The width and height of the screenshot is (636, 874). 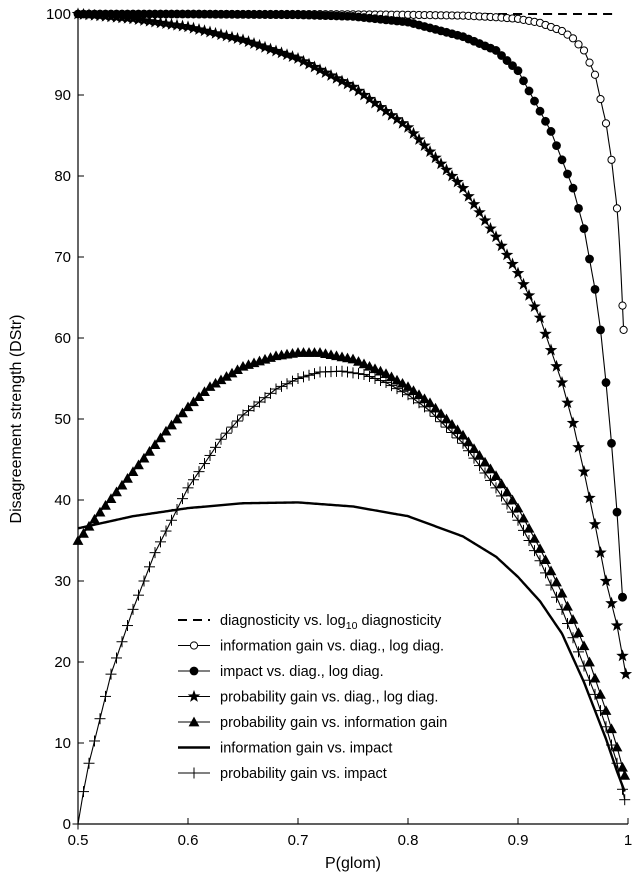 What do you see at coordinates (303, 774) in the screenshot?
I see `legend-label: probability gain vs. impact` at bounding box center [303, 774].